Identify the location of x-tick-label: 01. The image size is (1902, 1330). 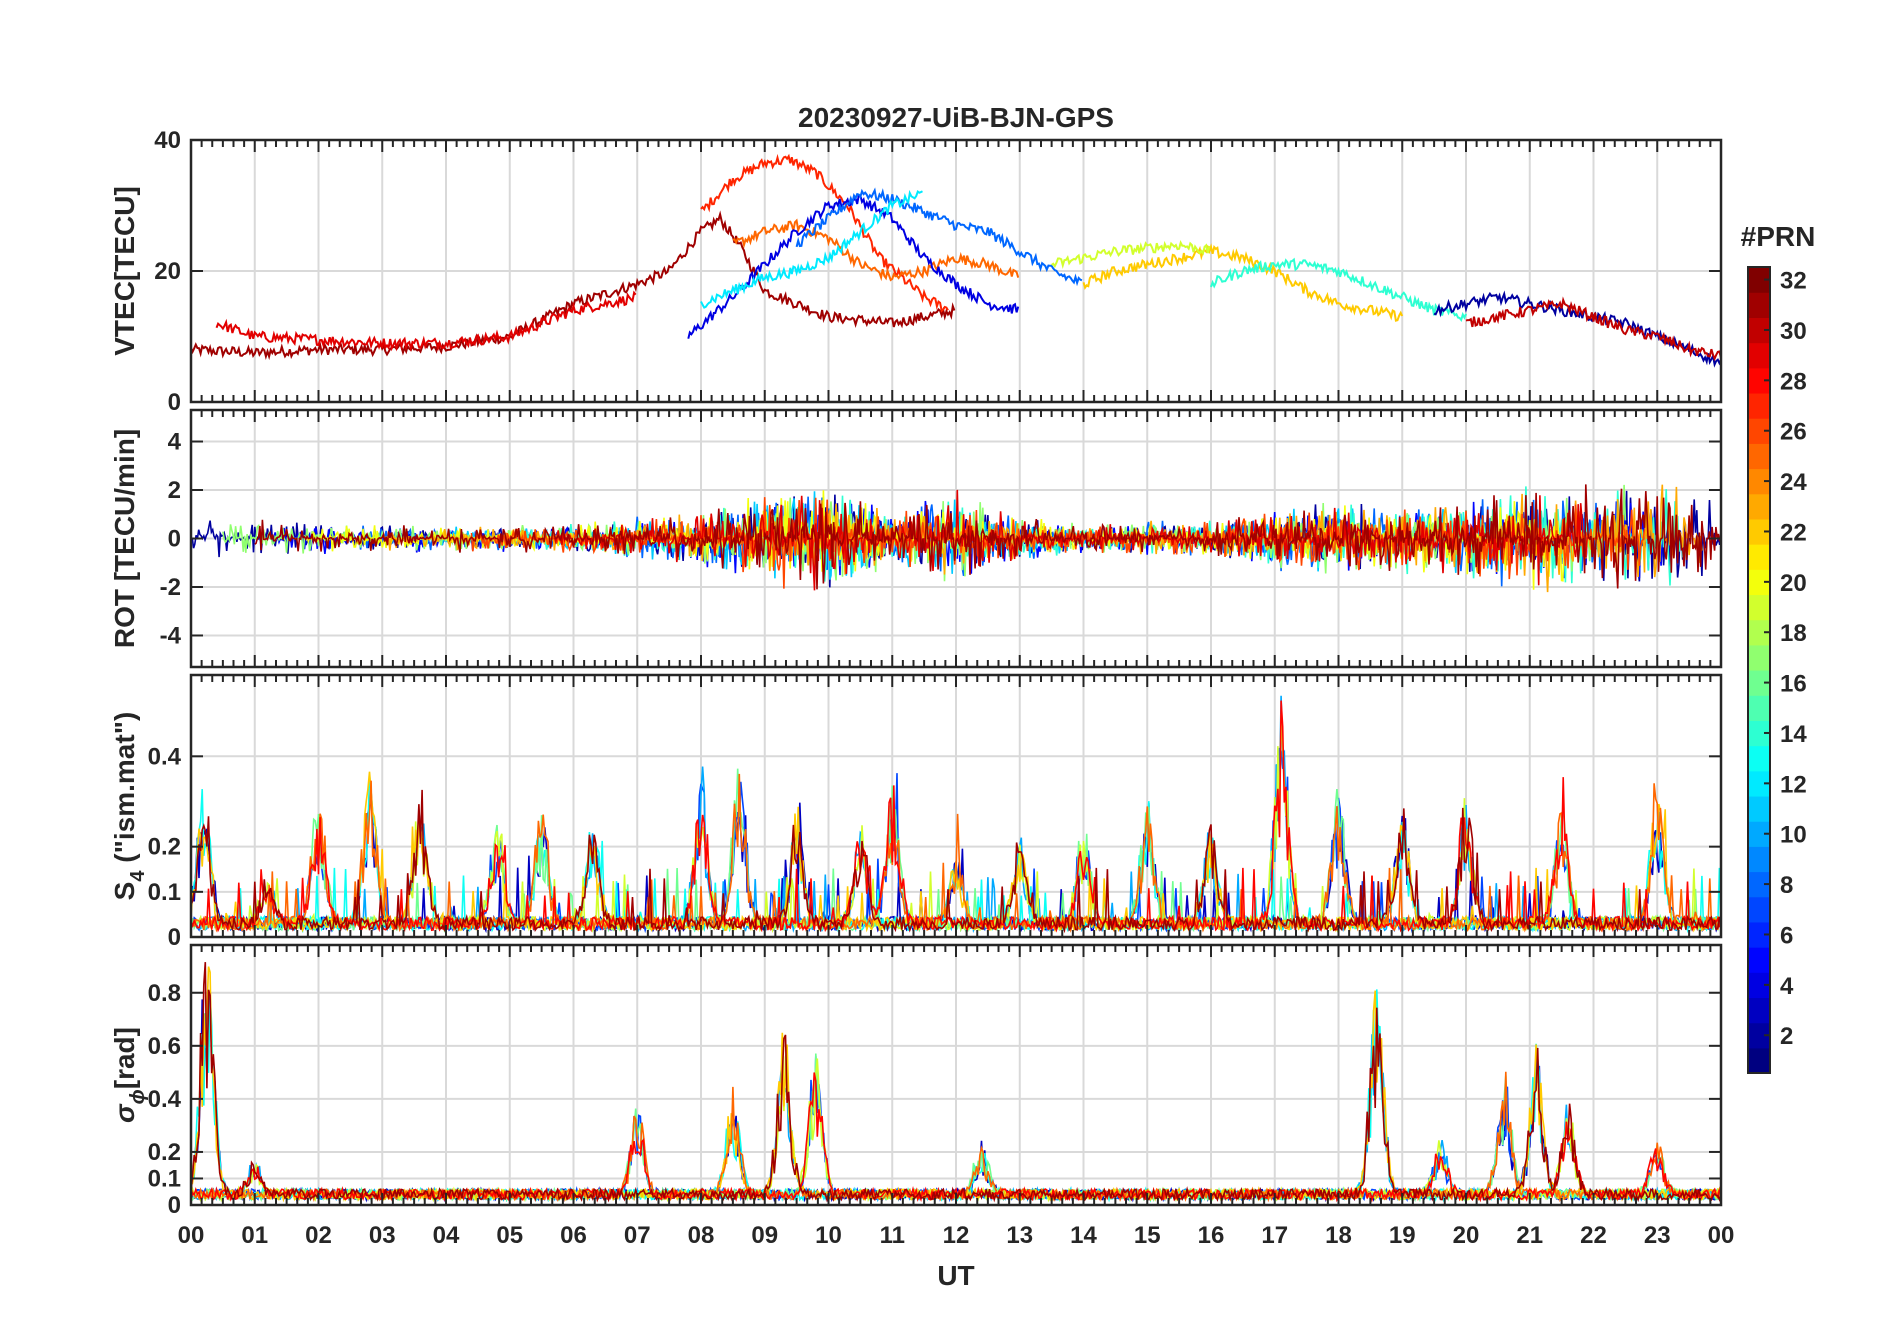
(254, 1235).